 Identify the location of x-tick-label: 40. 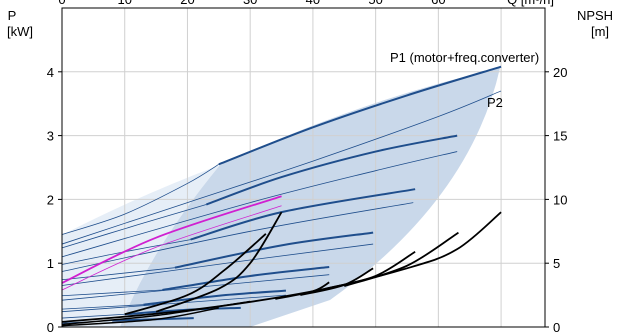
(313, 3).